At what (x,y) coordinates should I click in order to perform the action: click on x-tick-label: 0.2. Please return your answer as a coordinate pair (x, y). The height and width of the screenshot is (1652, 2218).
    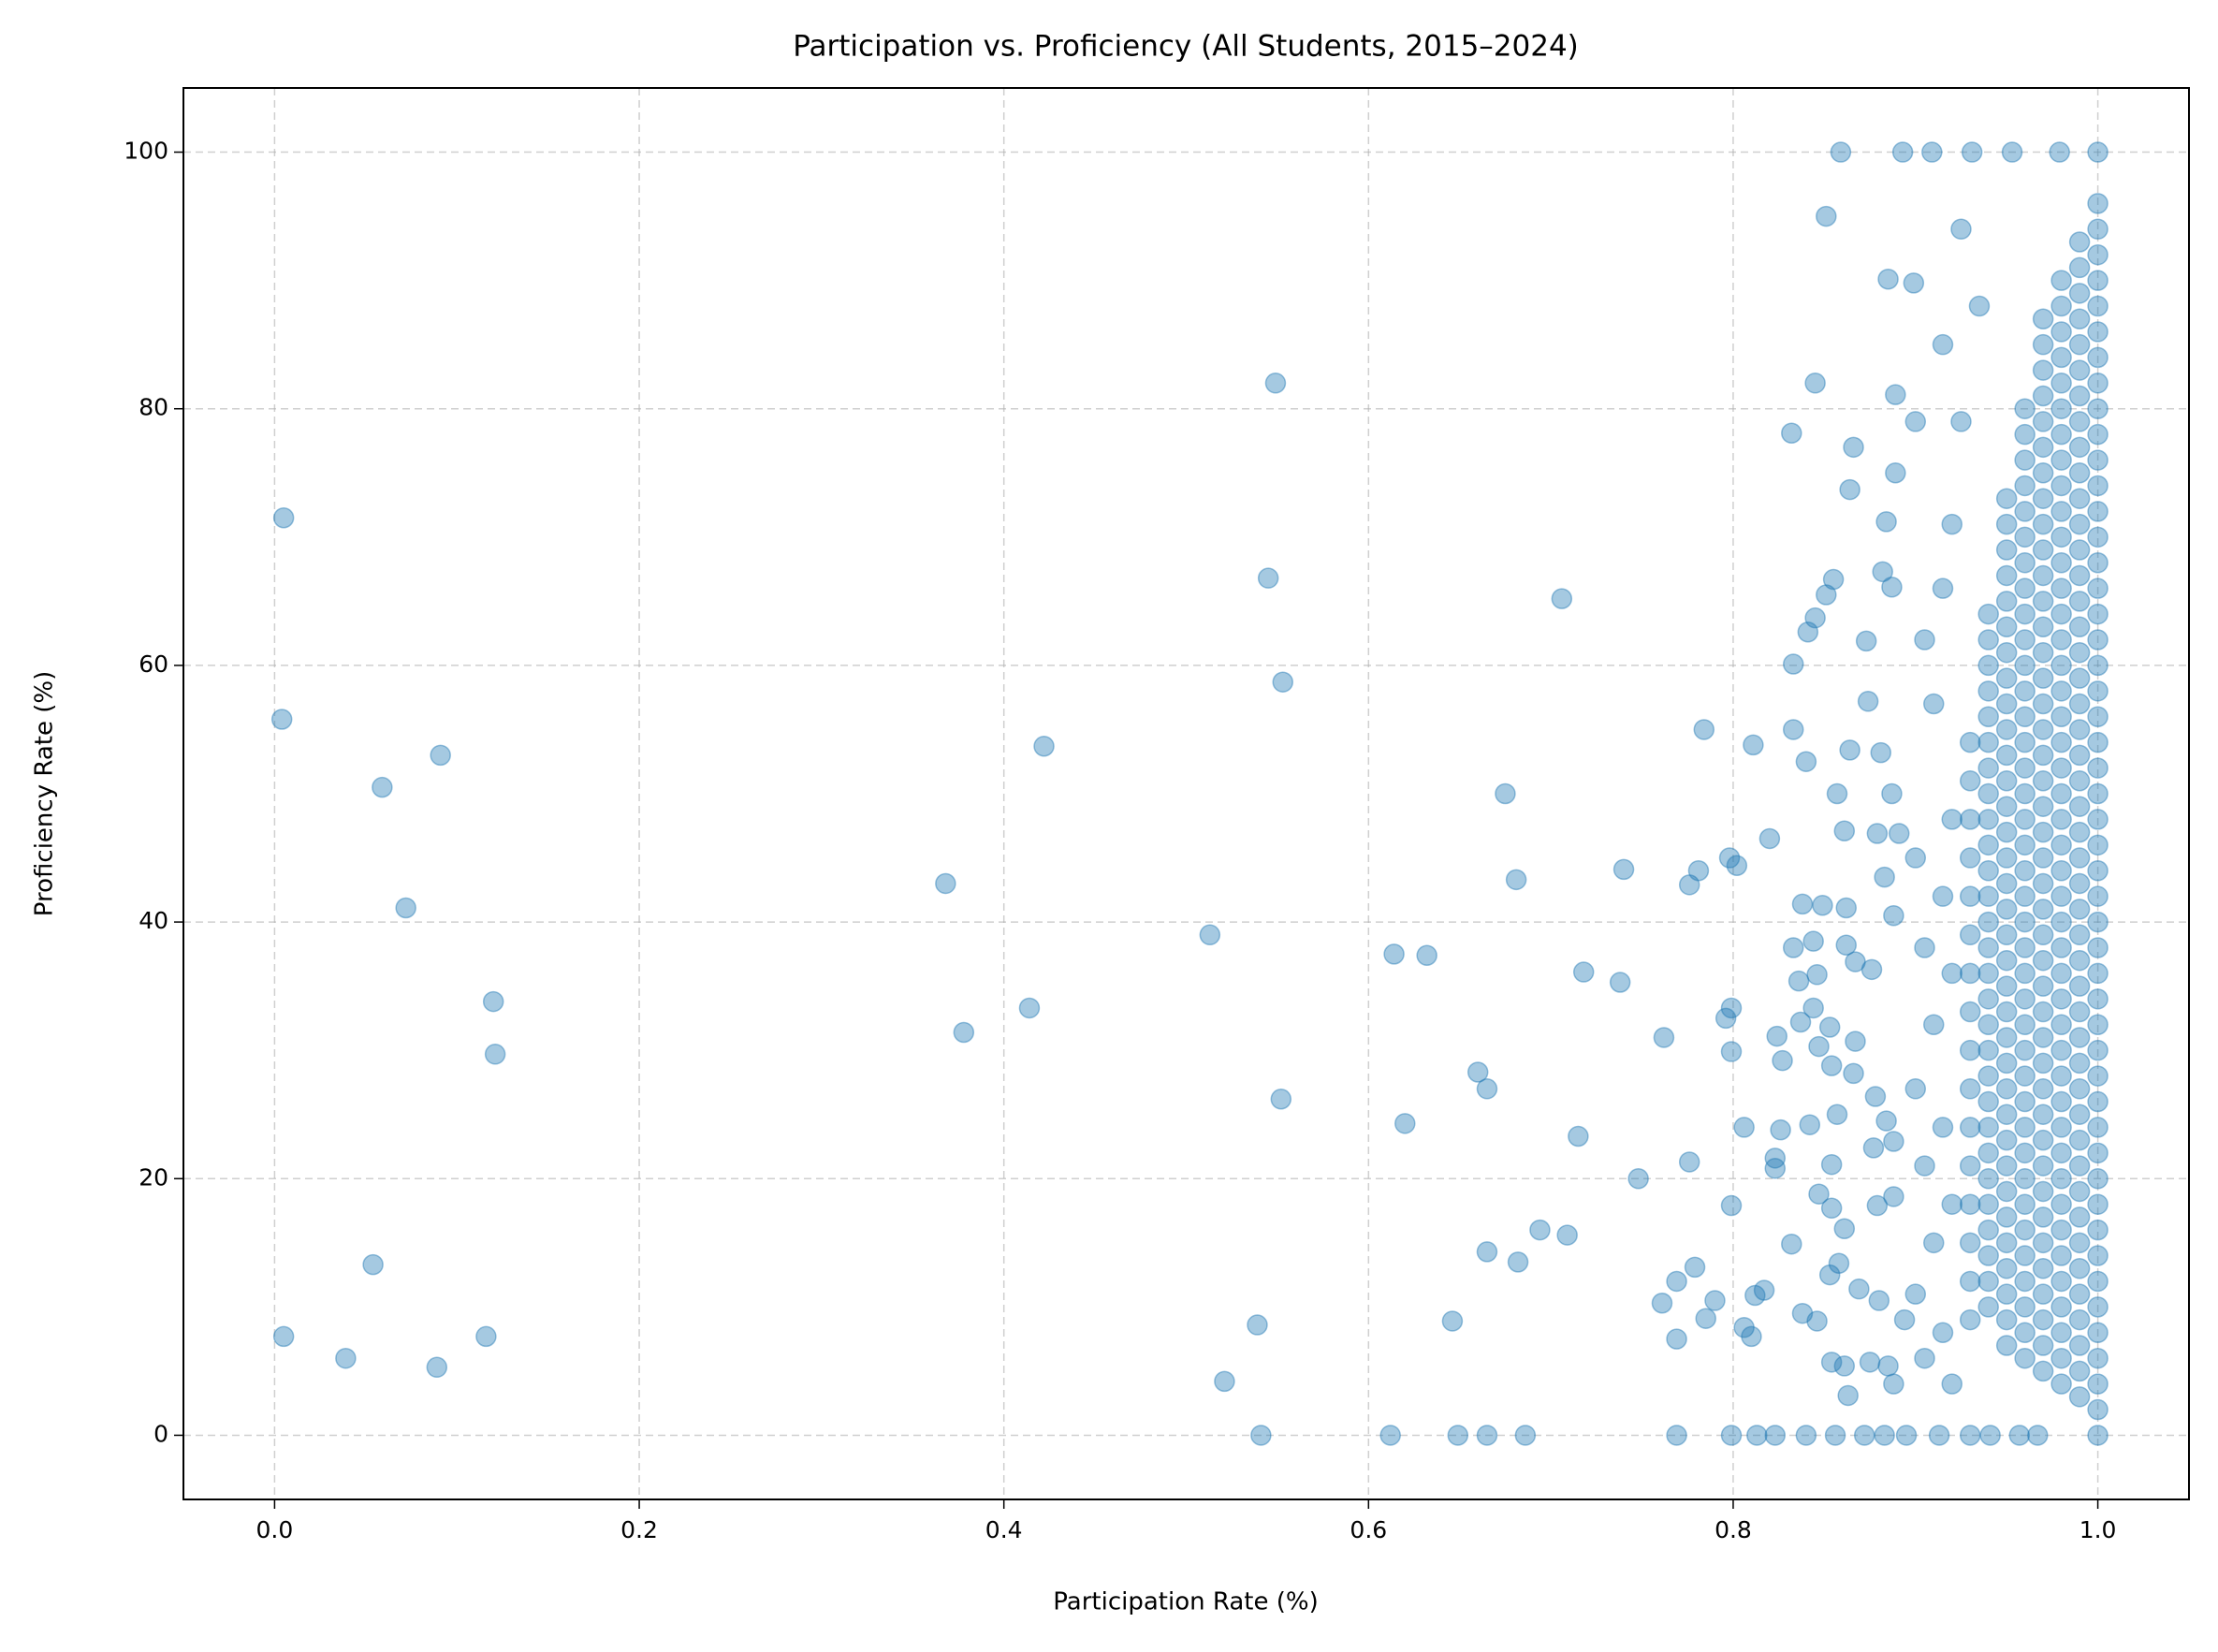
    Looking at the image, I should click on (639, 1529).